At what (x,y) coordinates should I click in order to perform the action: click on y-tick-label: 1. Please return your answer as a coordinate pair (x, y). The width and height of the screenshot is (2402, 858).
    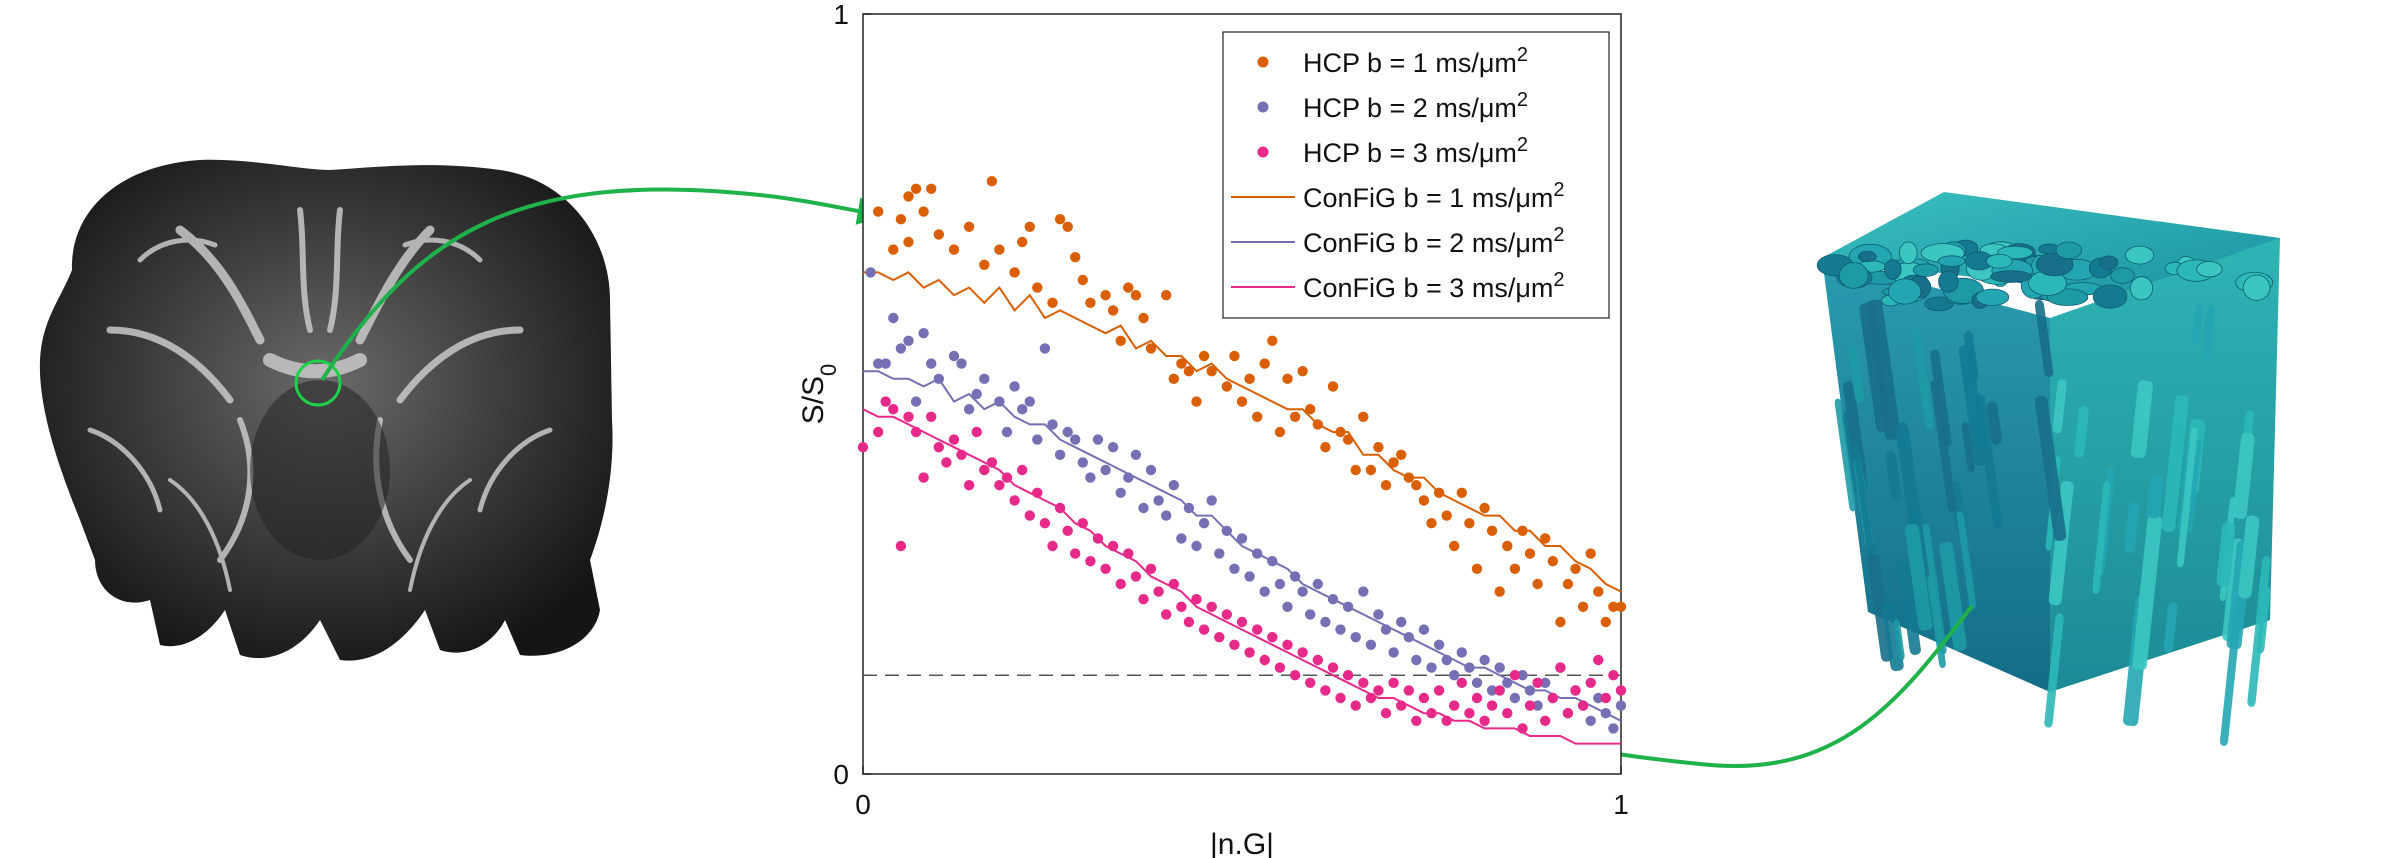
    Looking at the image, I should click on (841, 15).